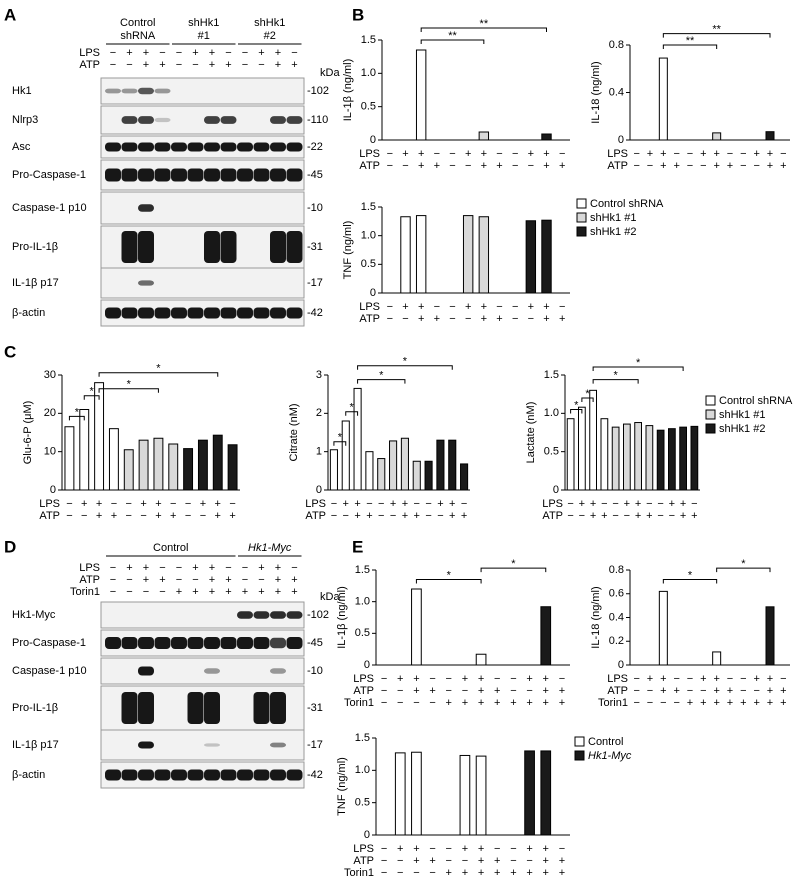 The height and width of the screenshot is (887, 800). Describe the element at coordinates (369, 154) in the screenshot. I see `condition-label: LPS` at that location.